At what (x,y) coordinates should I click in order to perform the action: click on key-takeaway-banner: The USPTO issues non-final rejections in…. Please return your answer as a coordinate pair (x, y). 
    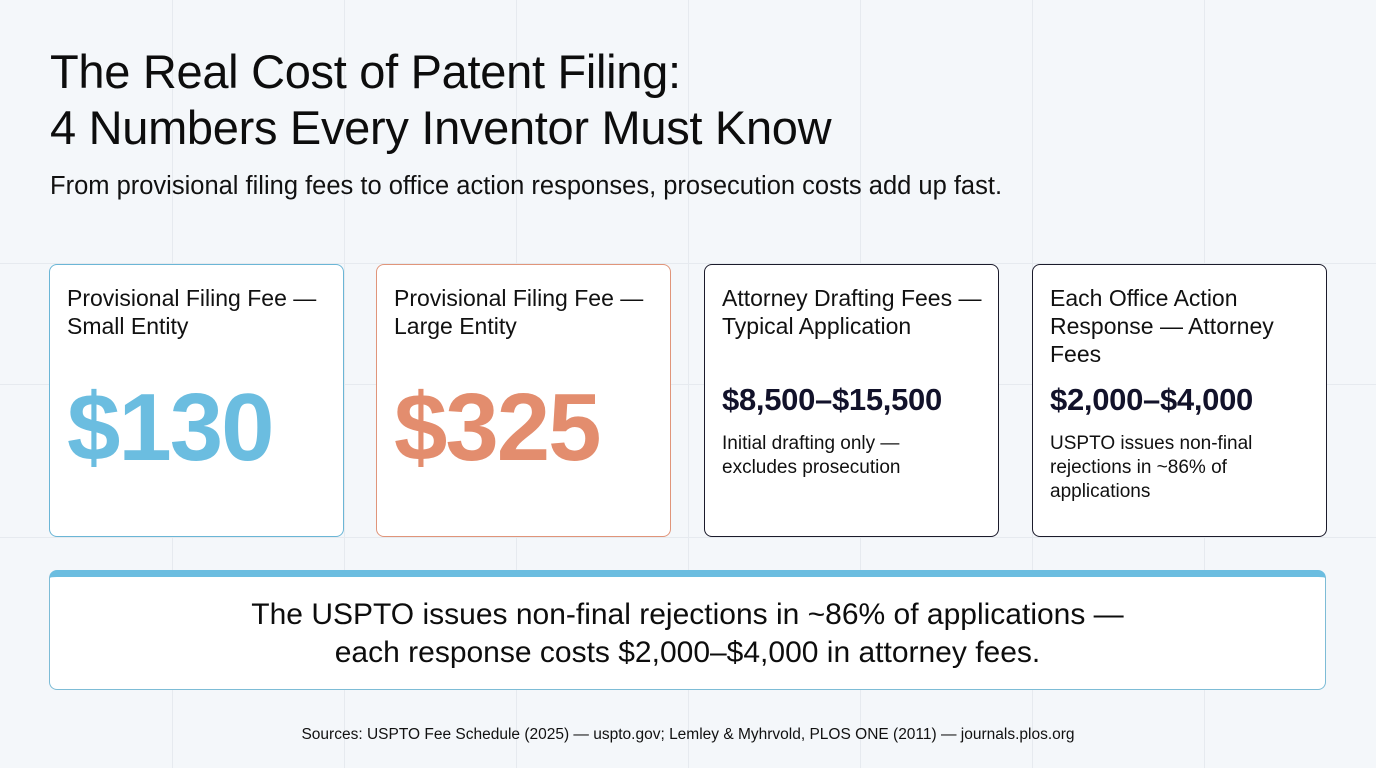
    Looking at the image, I should click on (687, 630).